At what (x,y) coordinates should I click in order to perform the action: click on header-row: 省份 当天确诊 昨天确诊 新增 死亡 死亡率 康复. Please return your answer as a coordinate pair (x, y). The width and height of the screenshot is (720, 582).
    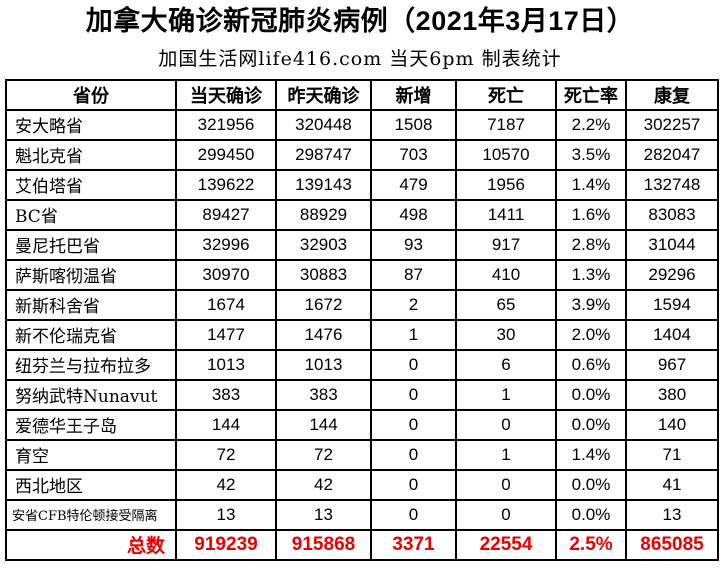
    Looking at the image, I should click on (362, 94).